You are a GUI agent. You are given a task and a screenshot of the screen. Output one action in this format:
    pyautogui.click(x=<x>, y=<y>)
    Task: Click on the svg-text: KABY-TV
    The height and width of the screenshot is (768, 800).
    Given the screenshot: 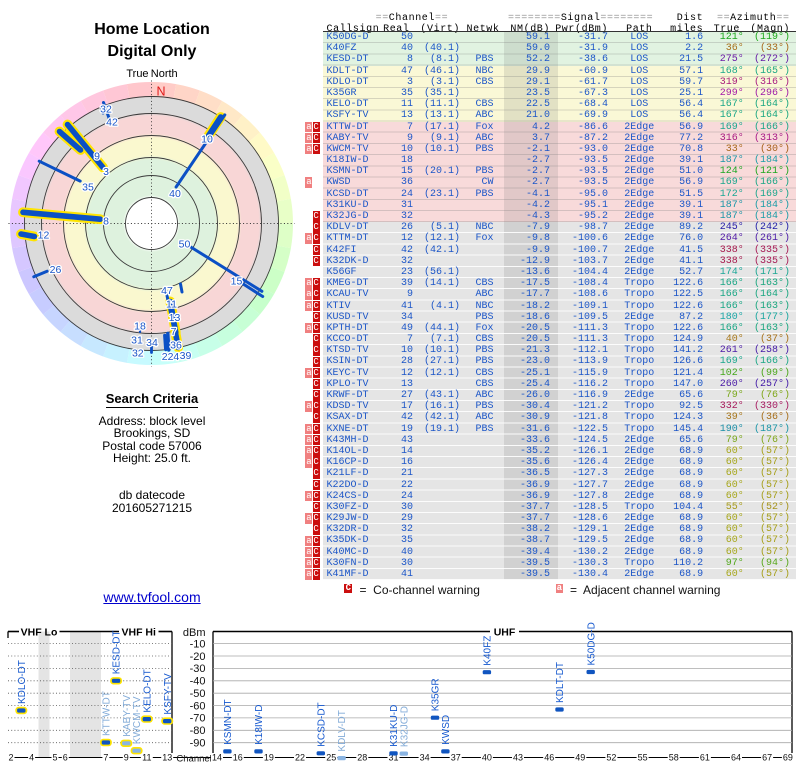 What is the action you would take?
    pyautogui.click(x=127, y=716)
    